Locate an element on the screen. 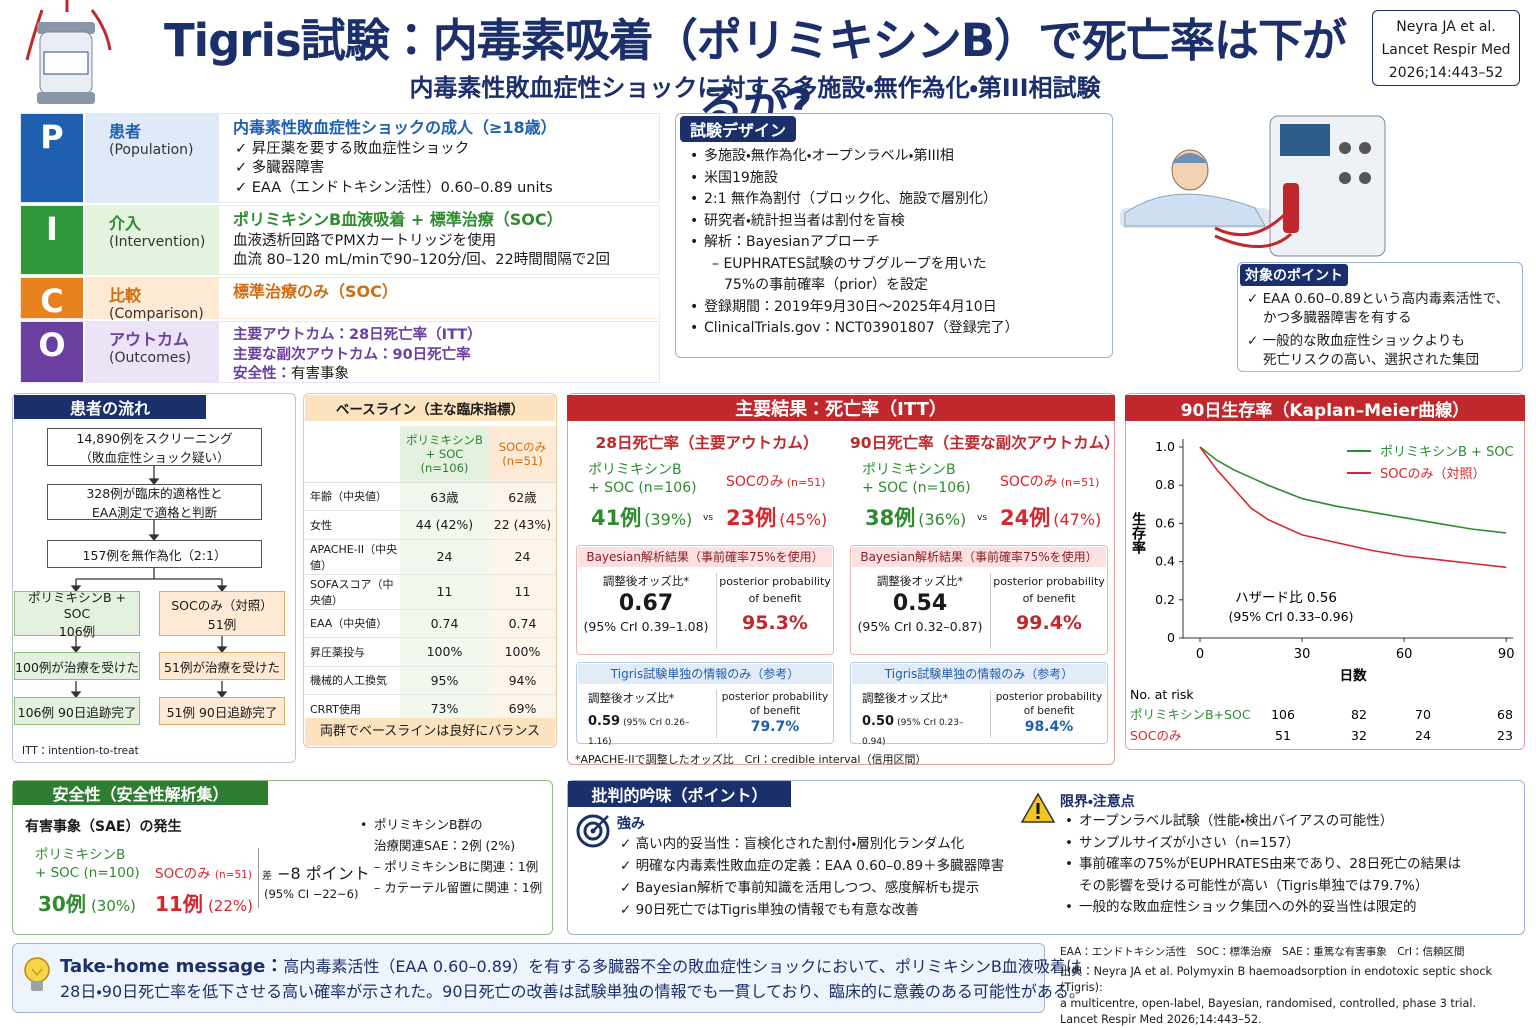  citation-line: Lancet Respir Med is located at coordinates (1446, 50).